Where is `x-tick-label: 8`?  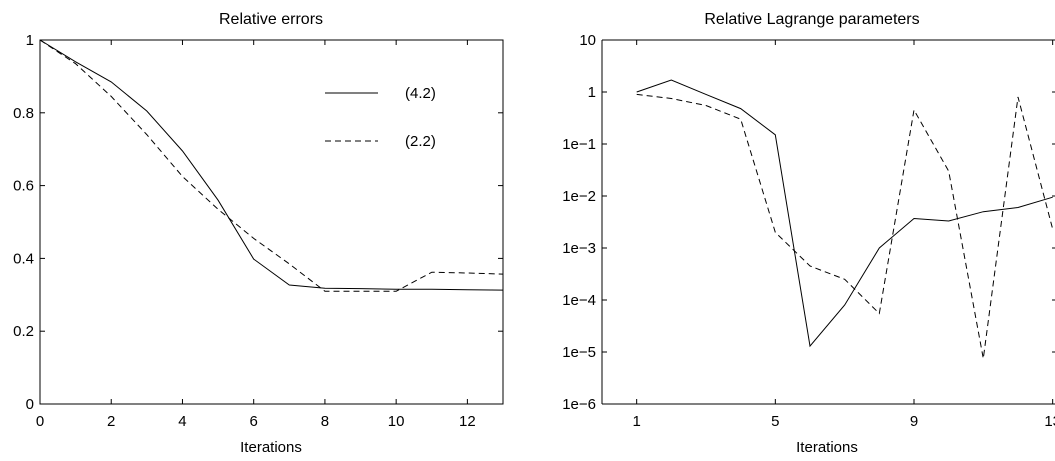
x-tick-label: 8 is located at coordinates (325, 421).